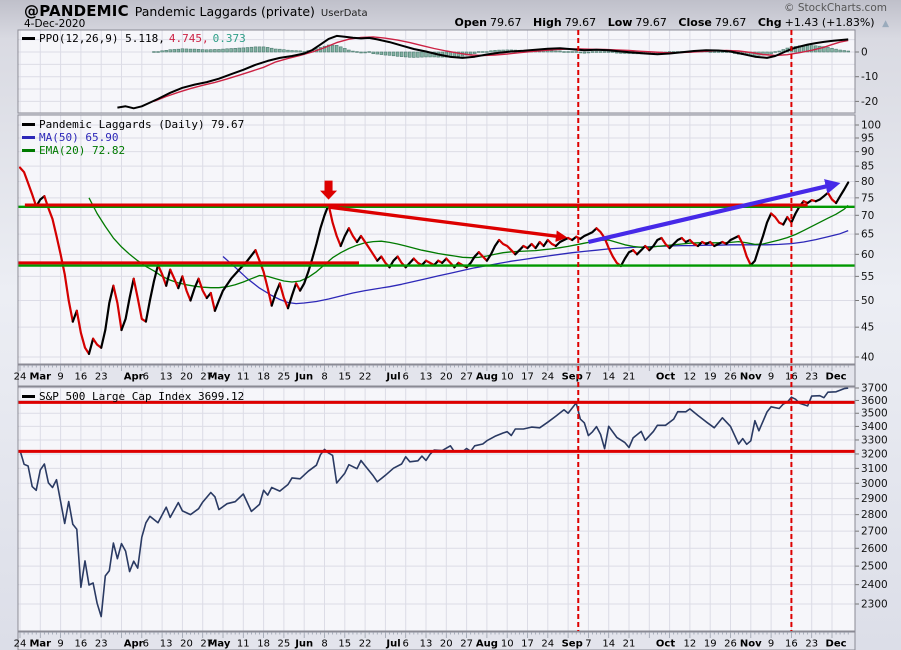  I want to click on y-axis-label: 2600, so click(874, 549).